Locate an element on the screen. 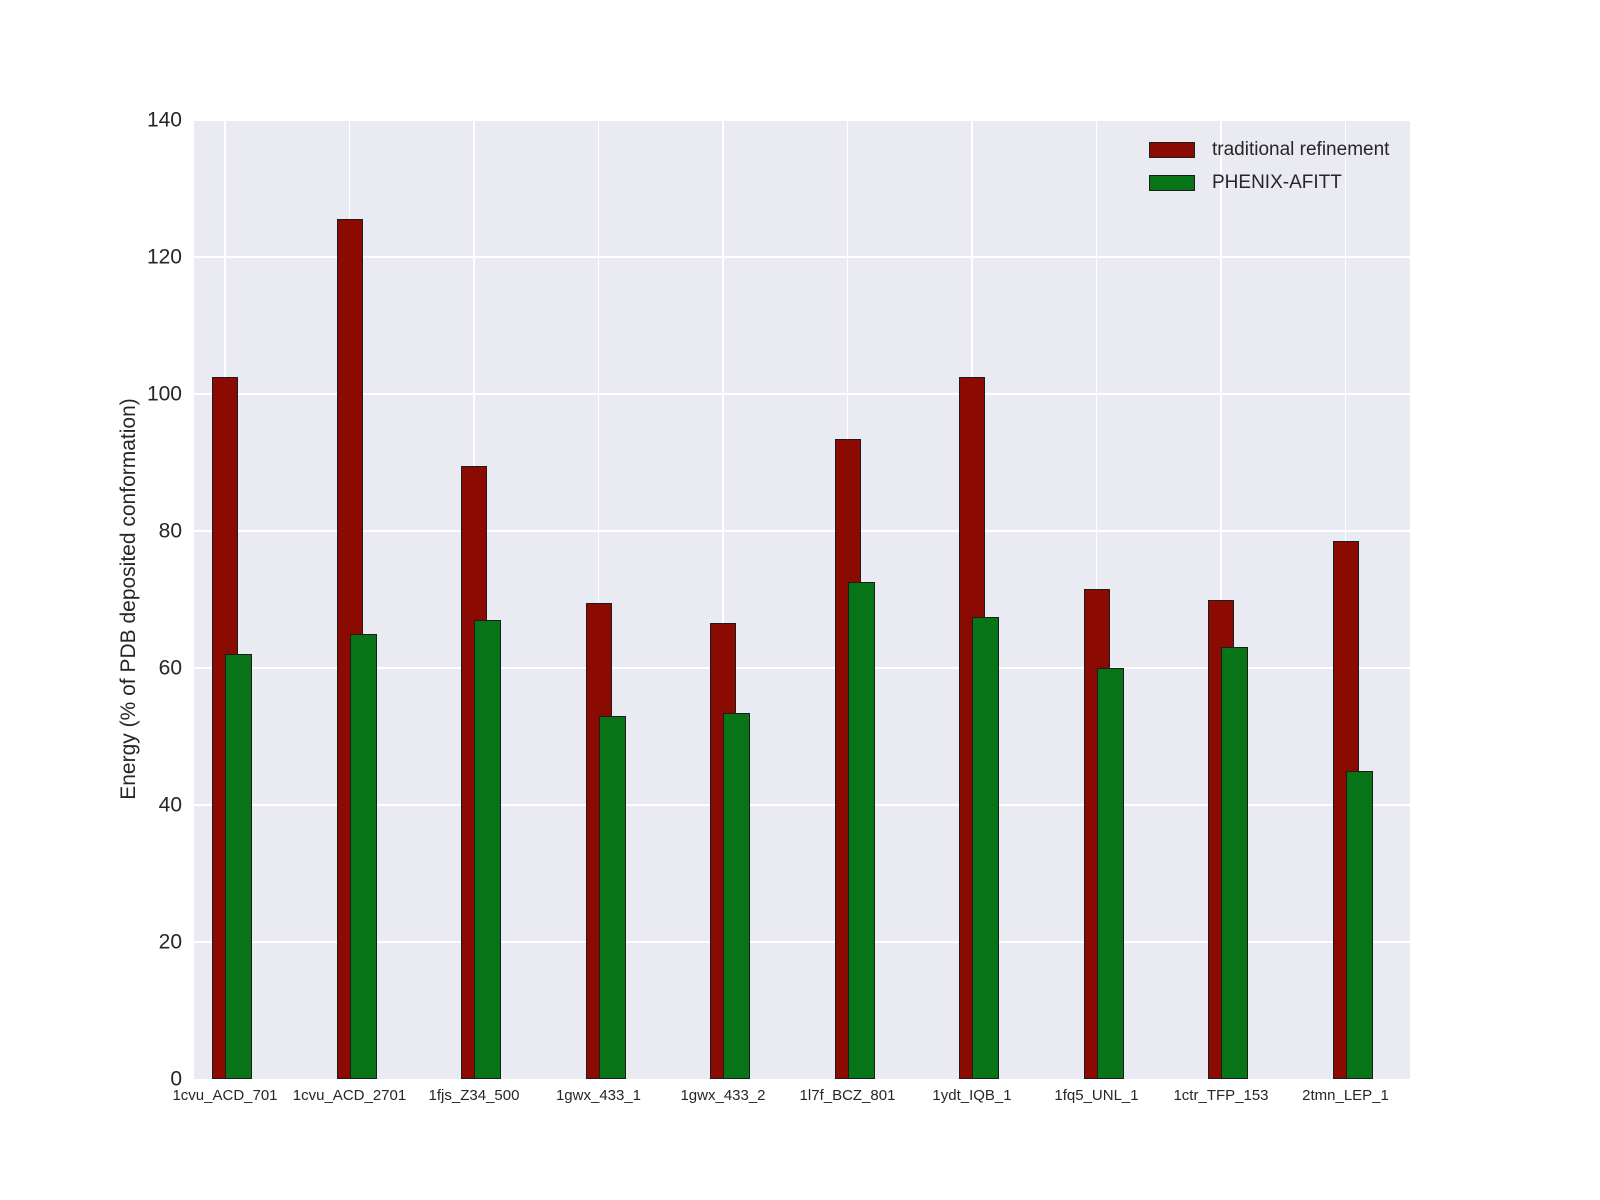 This screenshot has width=1600, height=1200. x-tick-label-1gwx_433_2: 1gwx_433_2 is located at coordinates (723, 1095).